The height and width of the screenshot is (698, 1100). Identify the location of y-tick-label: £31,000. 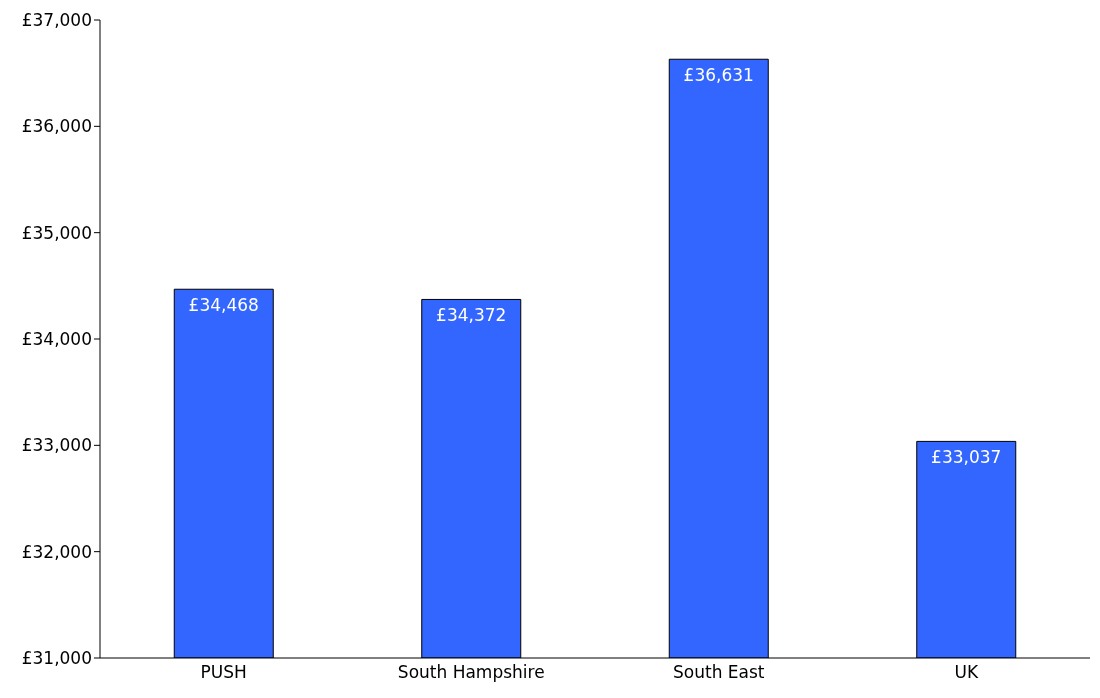
(56, 658).